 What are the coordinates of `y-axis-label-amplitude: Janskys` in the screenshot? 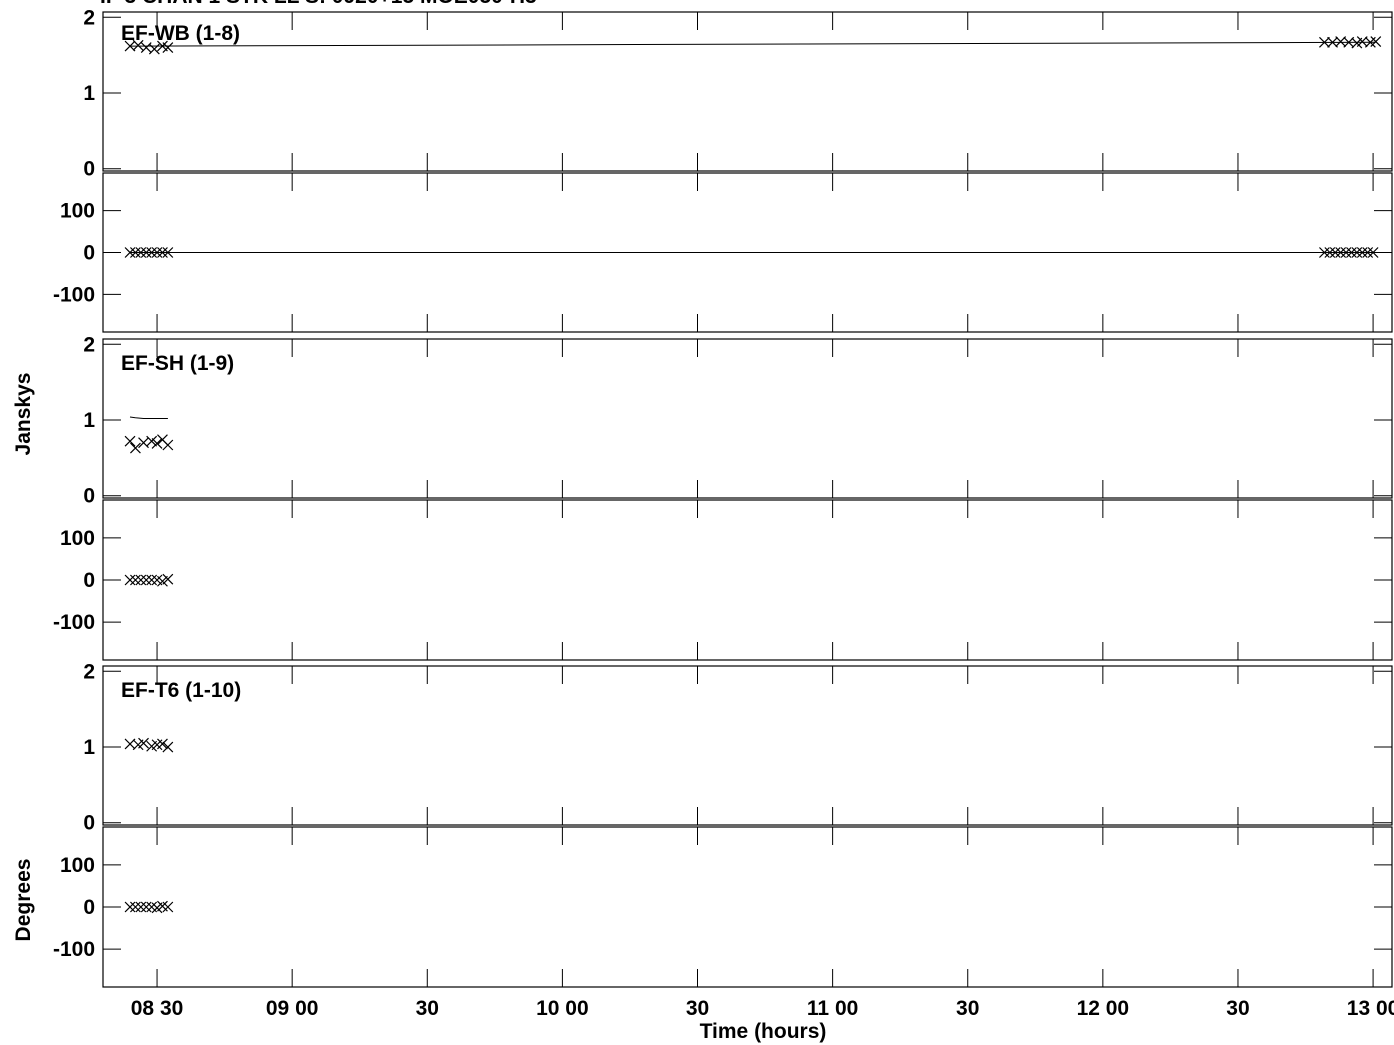 It's located at (23, 414).